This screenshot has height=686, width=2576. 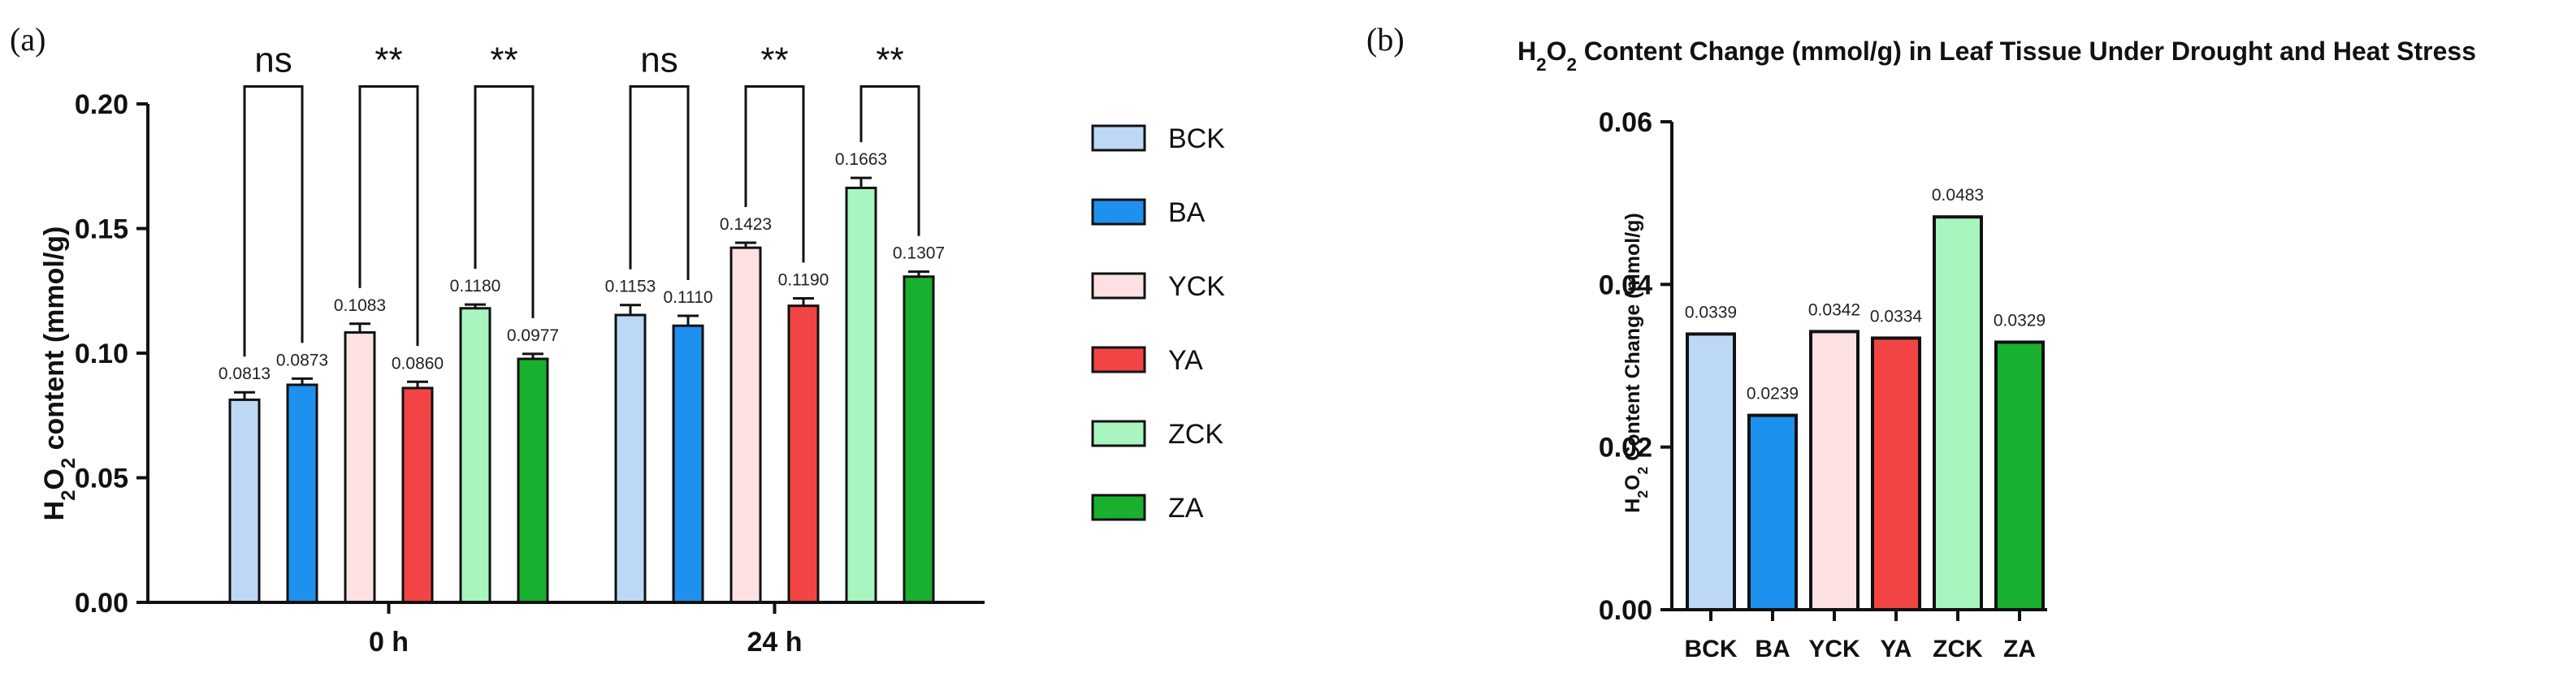 I want to click on x-tick-label: YCK, so click(x=1834, y=649).